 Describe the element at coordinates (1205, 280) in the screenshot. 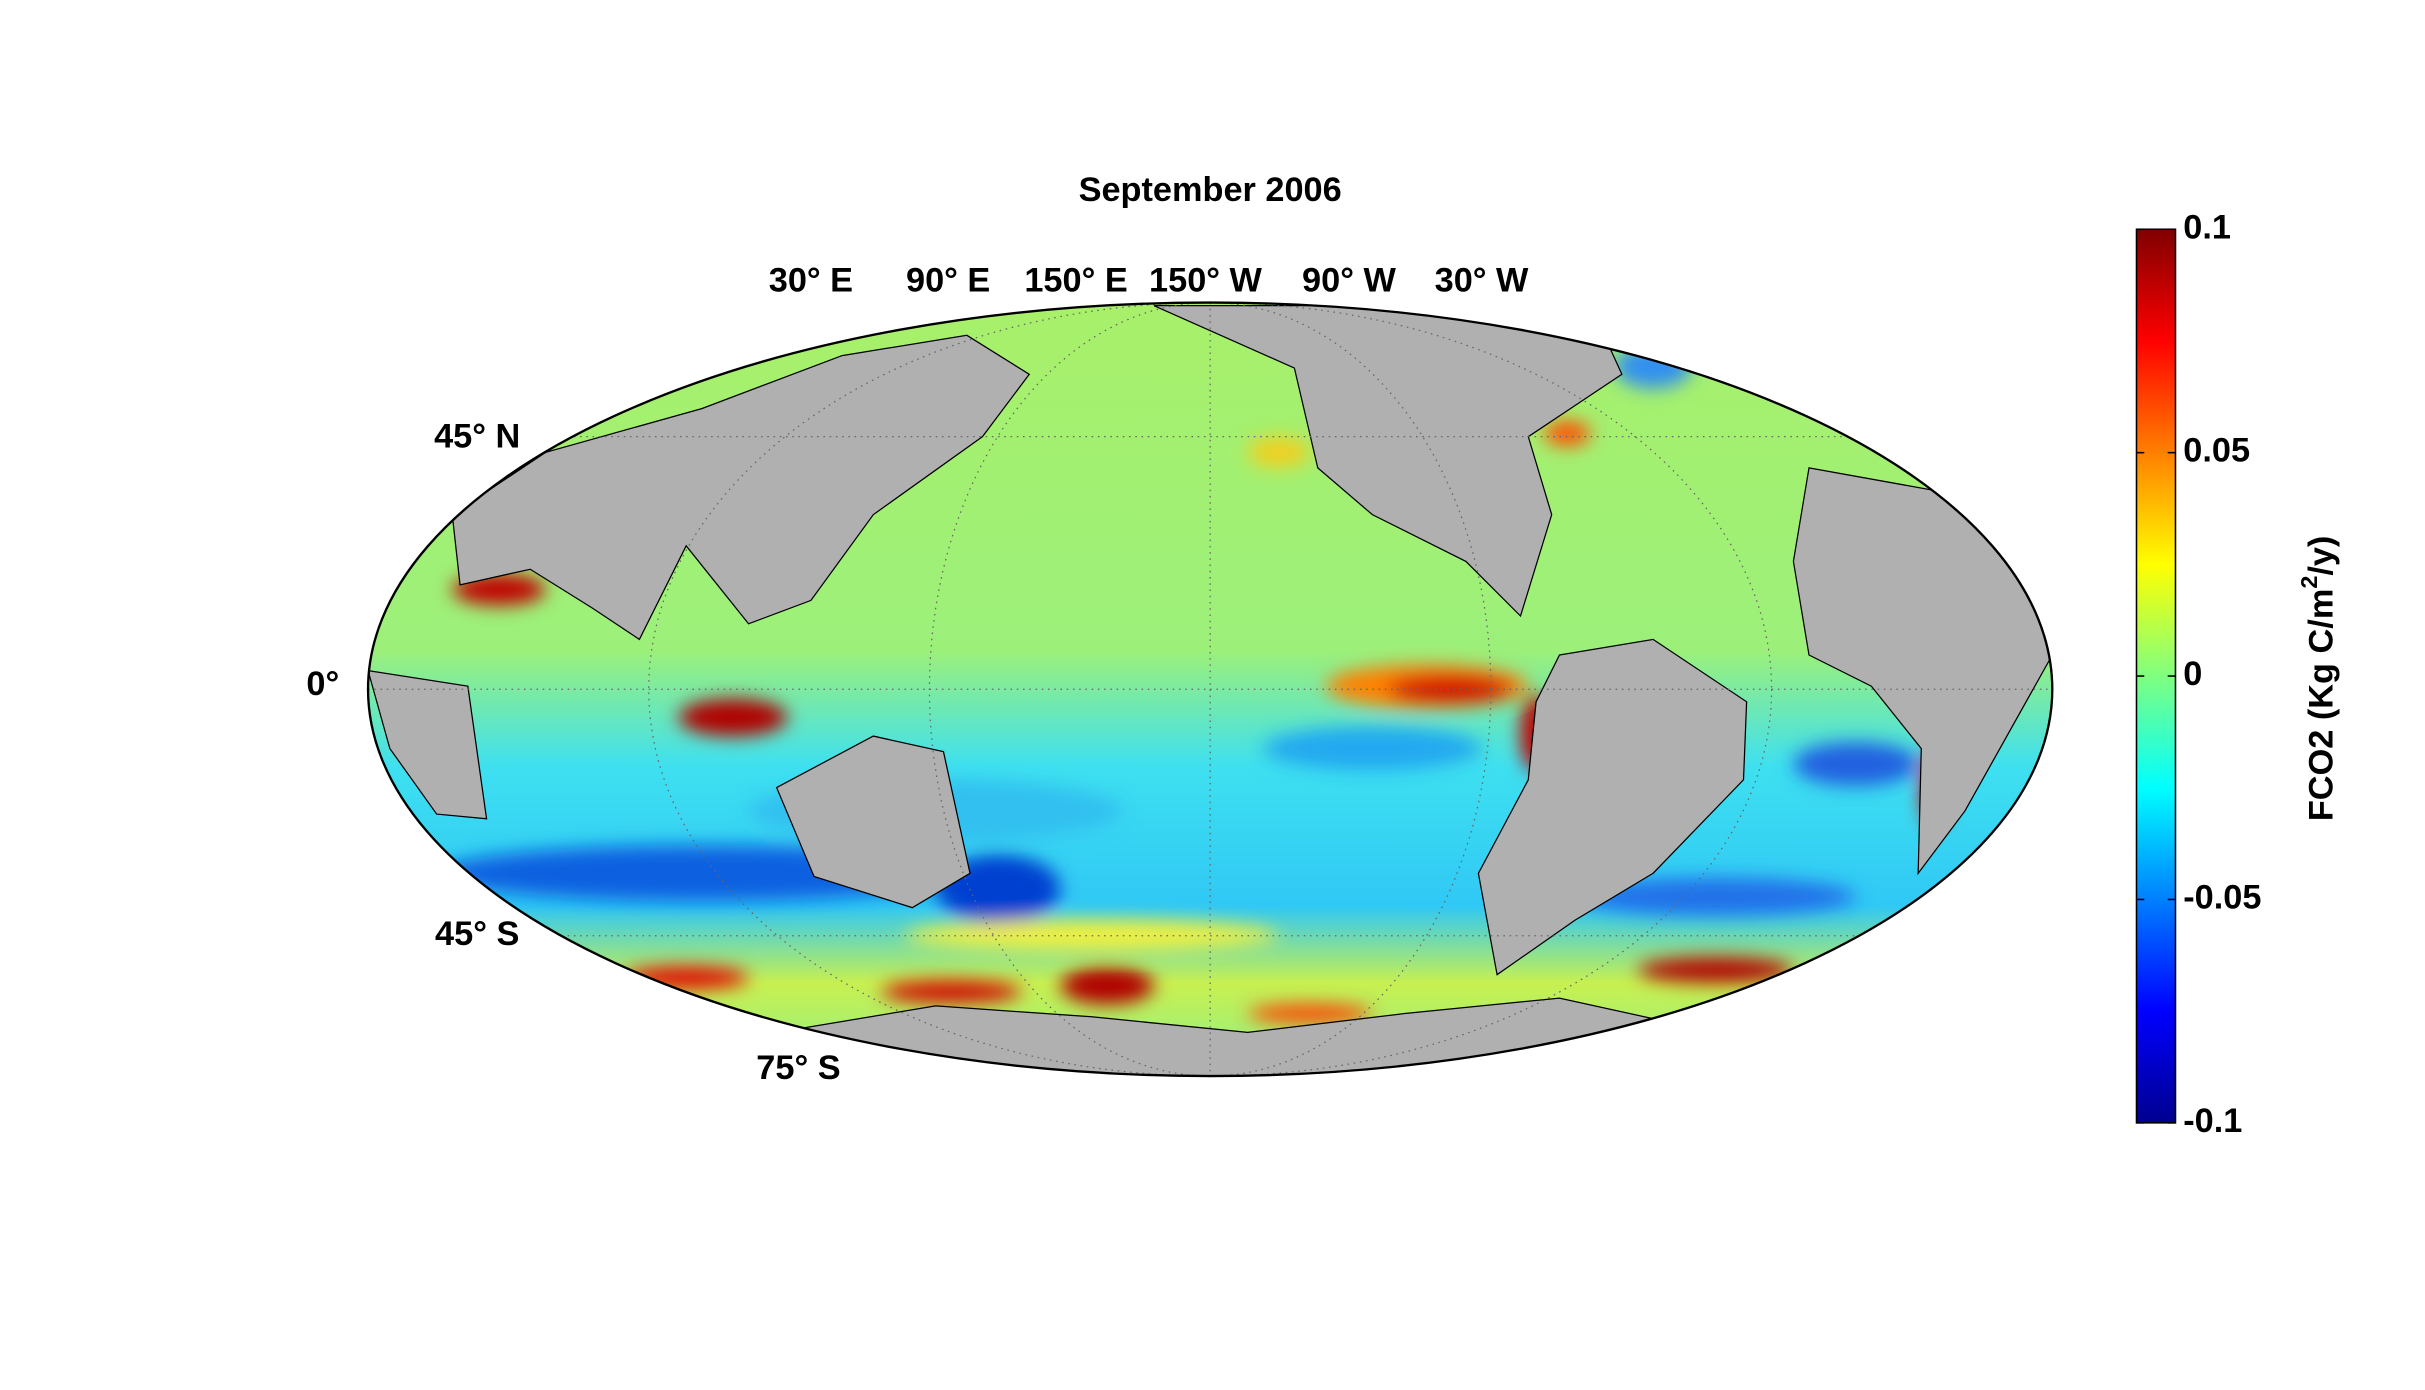

I see `longitude-label: 150° W` at that location.